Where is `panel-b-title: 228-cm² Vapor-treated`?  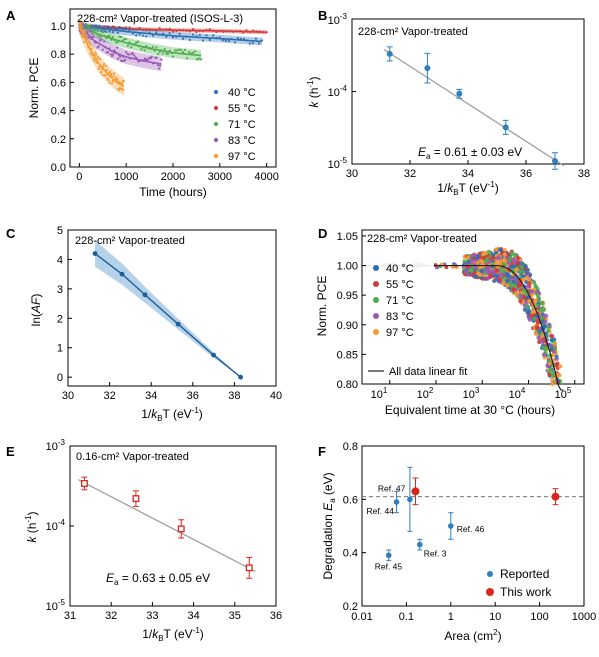
panel-b-title: 228-cm² Vapor-treated is located at coordinates (413, 32).